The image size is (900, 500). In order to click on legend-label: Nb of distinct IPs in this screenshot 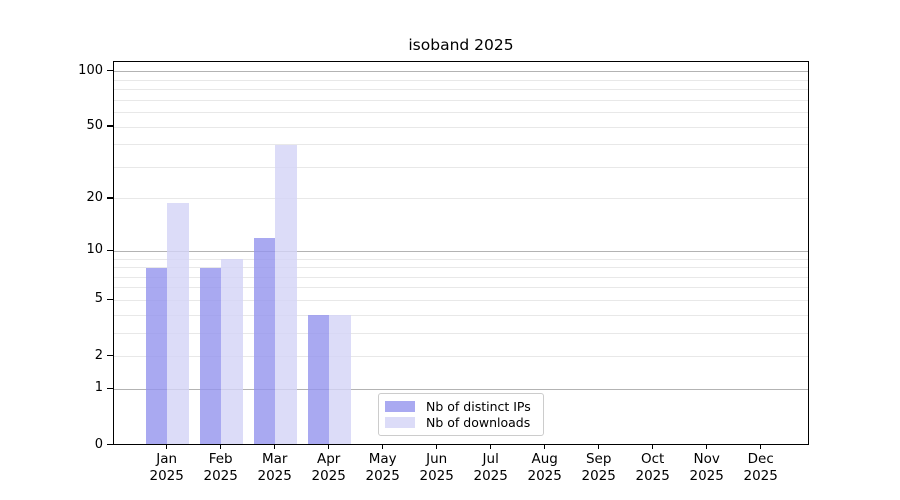, I will do `click(478, 406)`.